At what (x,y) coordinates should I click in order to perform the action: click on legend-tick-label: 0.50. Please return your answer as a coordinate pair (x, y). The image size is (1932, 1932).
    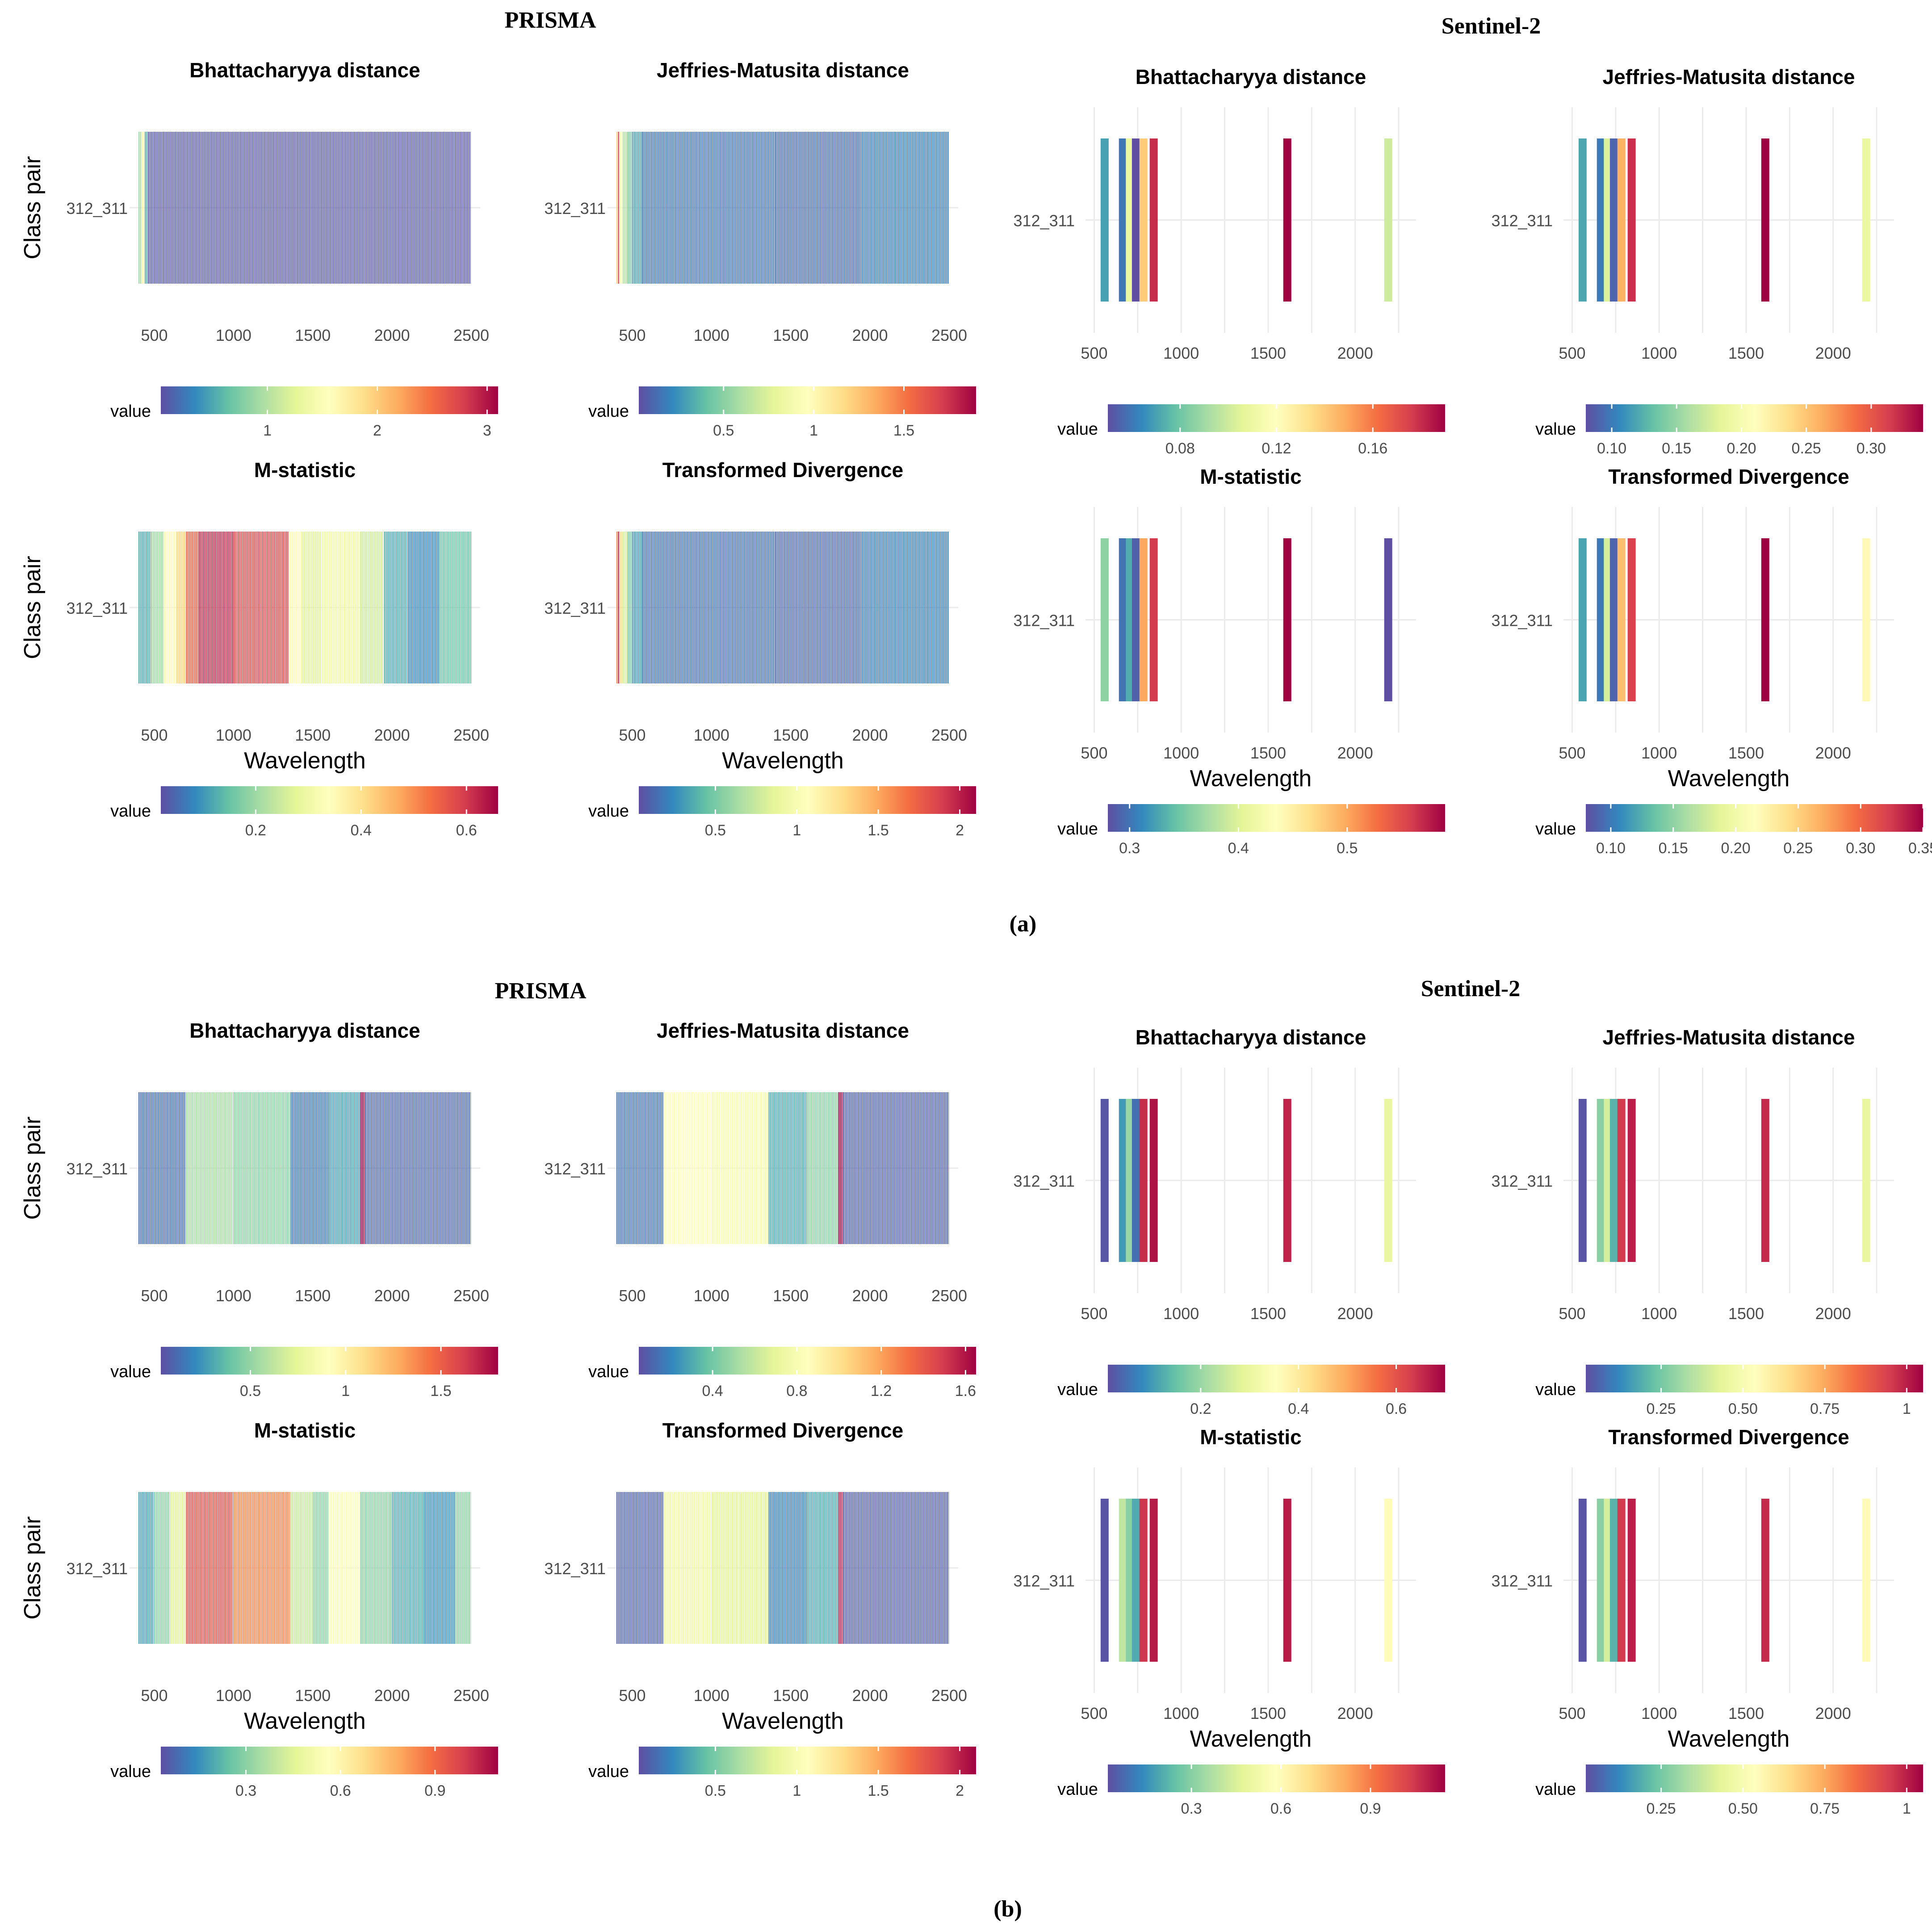
    Looking at the image, I should click on (1743, 1408).